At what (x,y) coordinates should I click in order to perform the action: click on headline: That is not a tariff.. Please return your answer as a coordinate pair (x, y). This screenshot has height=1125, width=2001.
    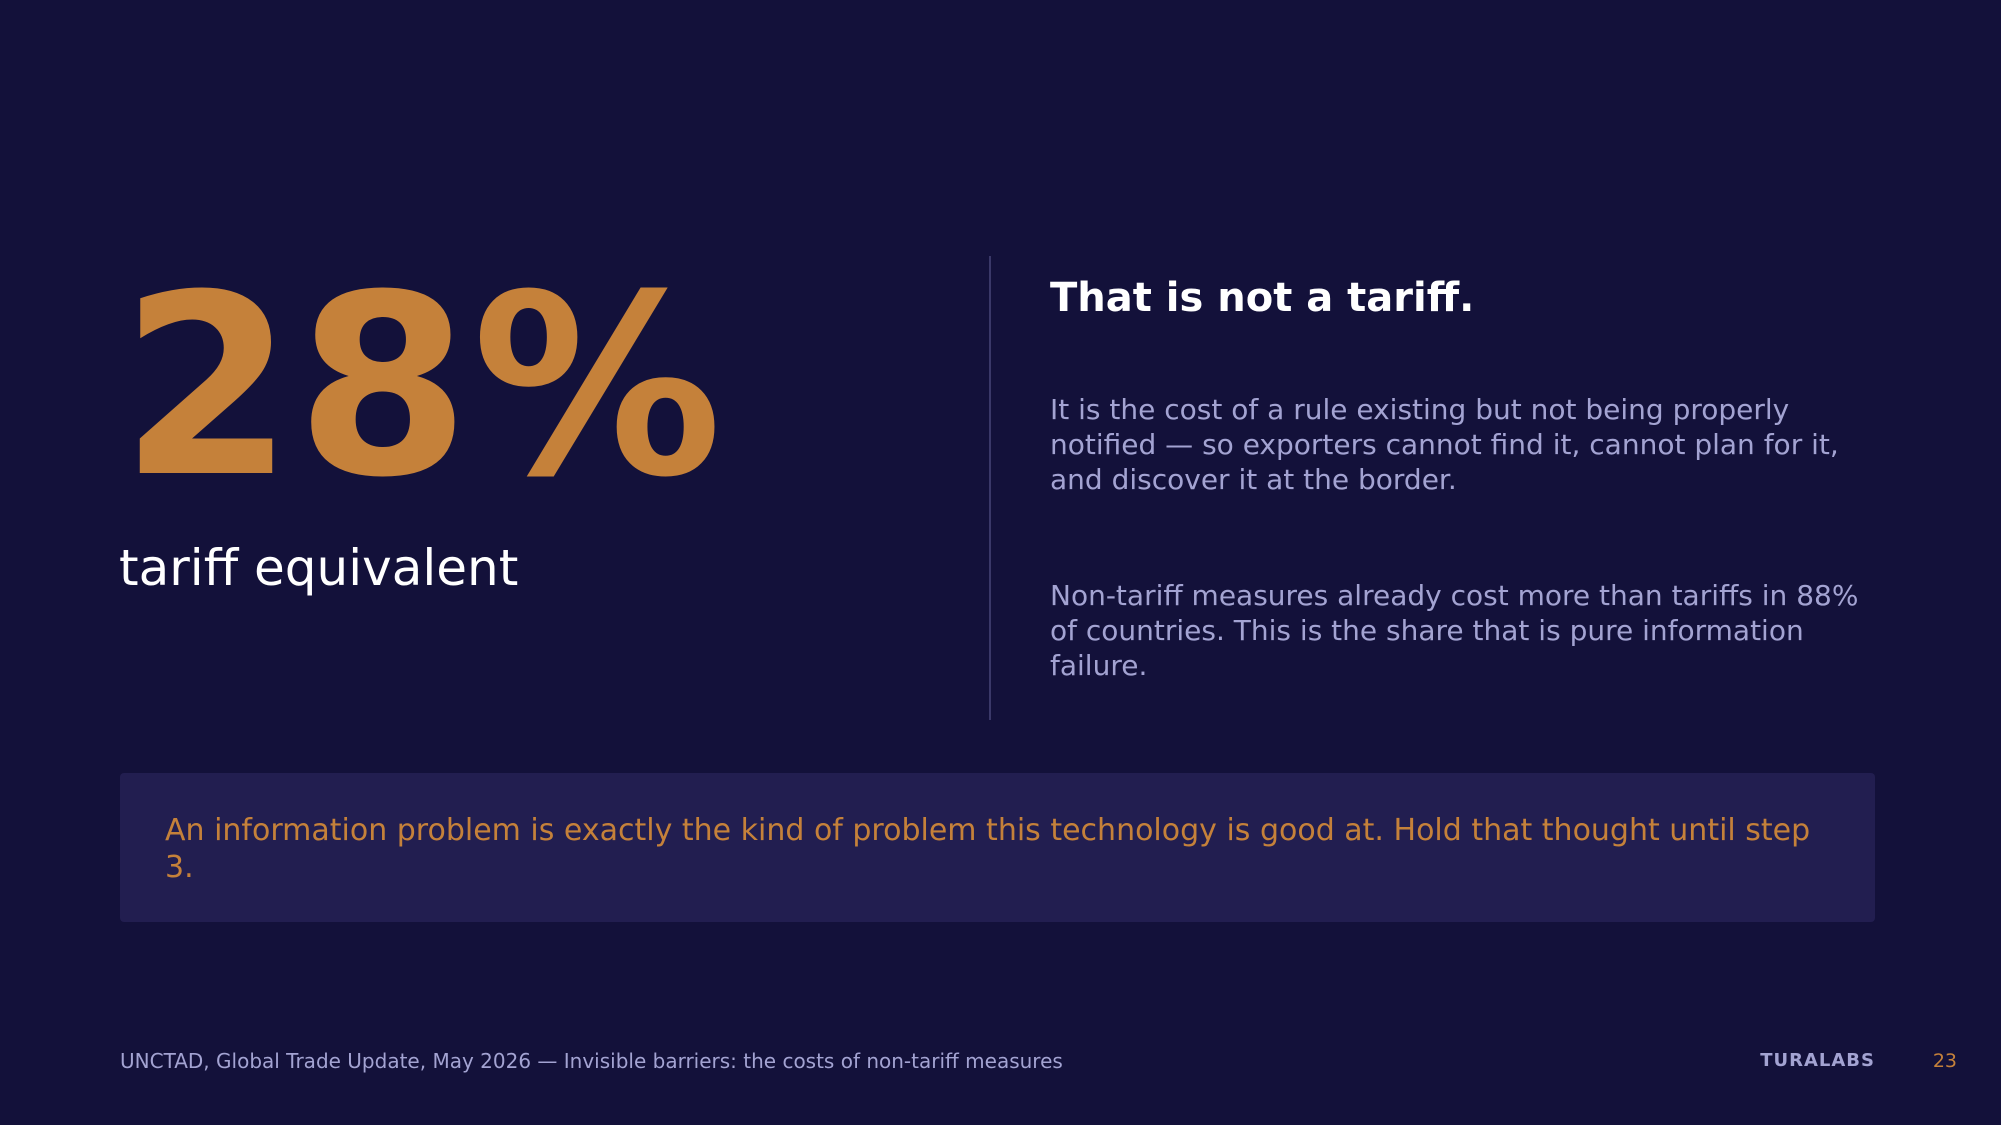
    Looking at the image, I should click on (1262, 298).